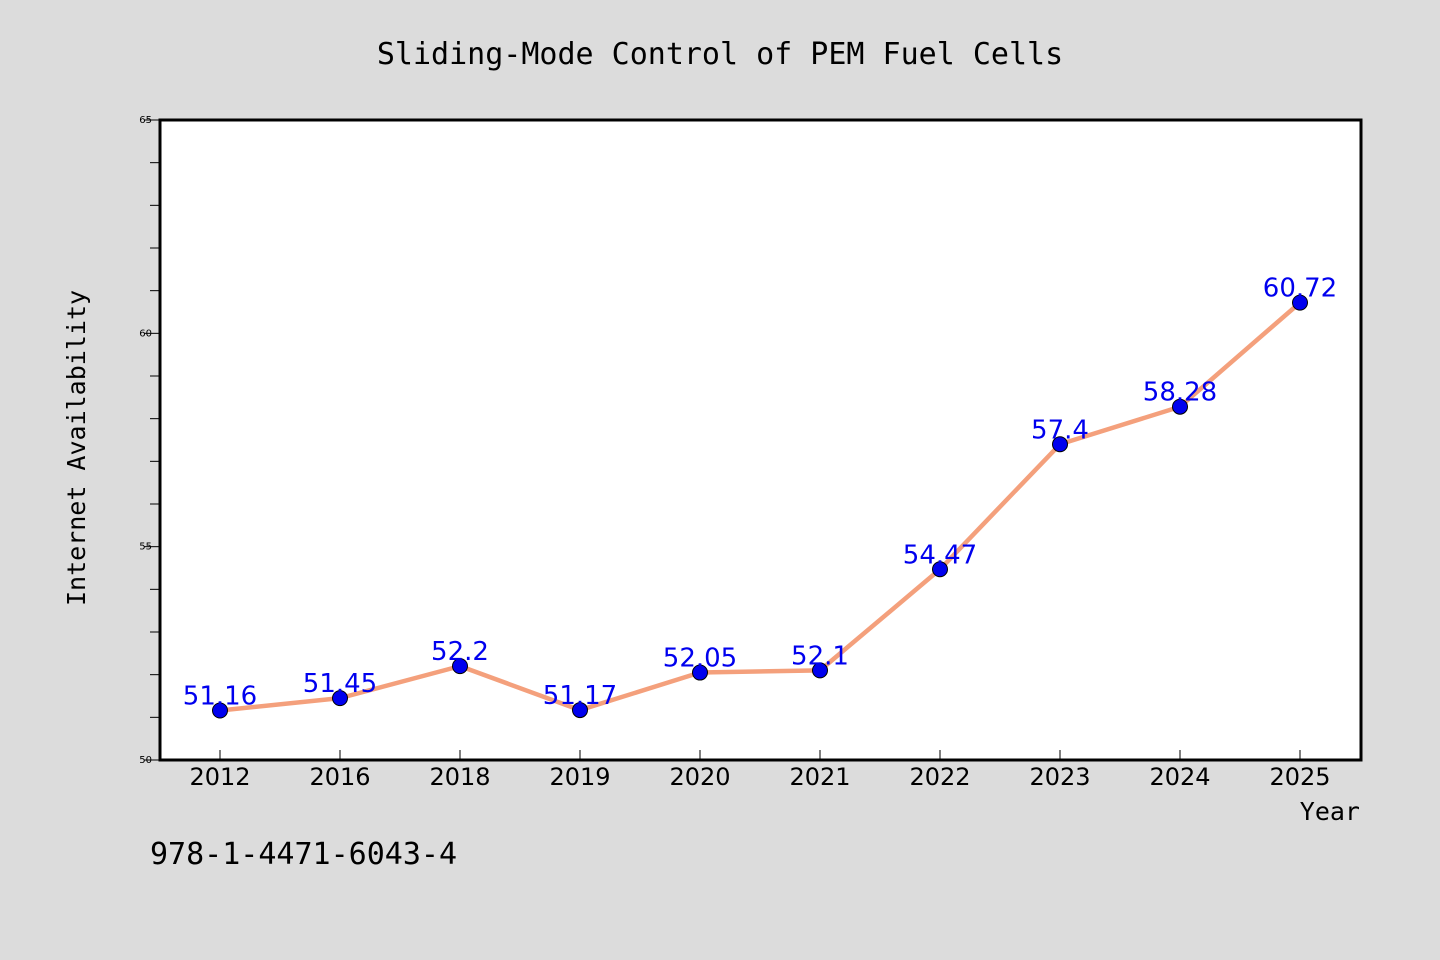  What do you see at coordinates (460, 652) in the screenshot?
I see `data-label: 52.2` at bounding box center [460, 652].